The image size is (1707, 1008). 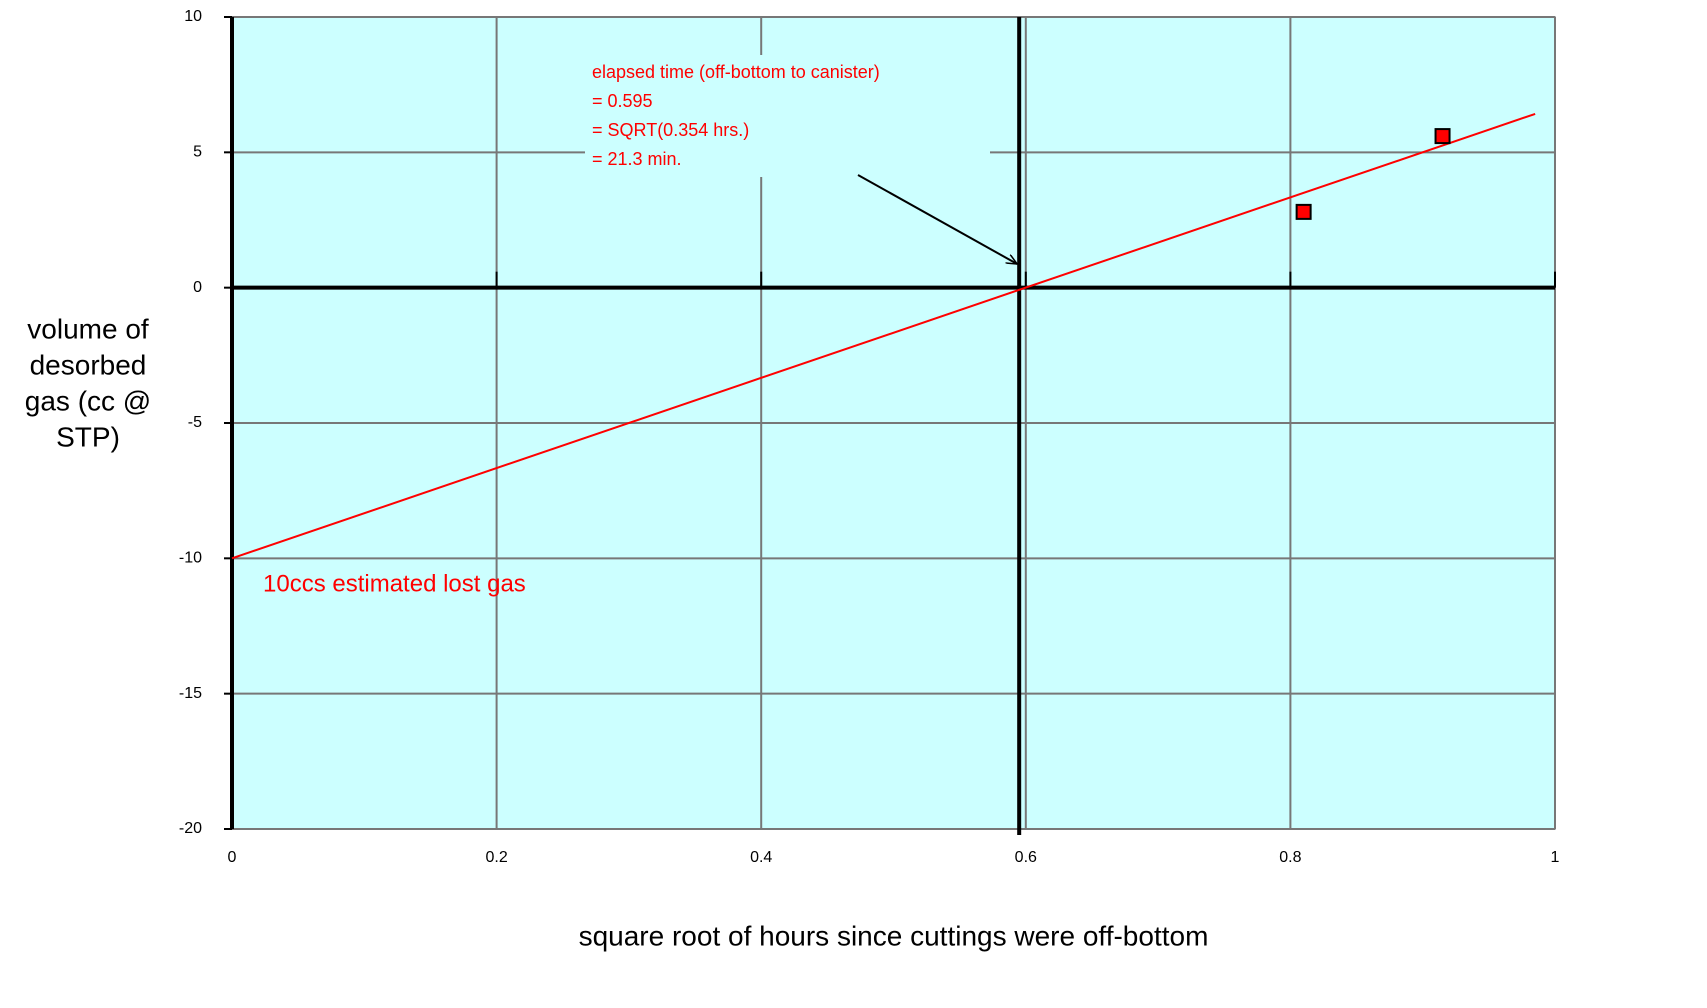 I want to click on annotation: = 21.3 min., so click(x=637, y=159).